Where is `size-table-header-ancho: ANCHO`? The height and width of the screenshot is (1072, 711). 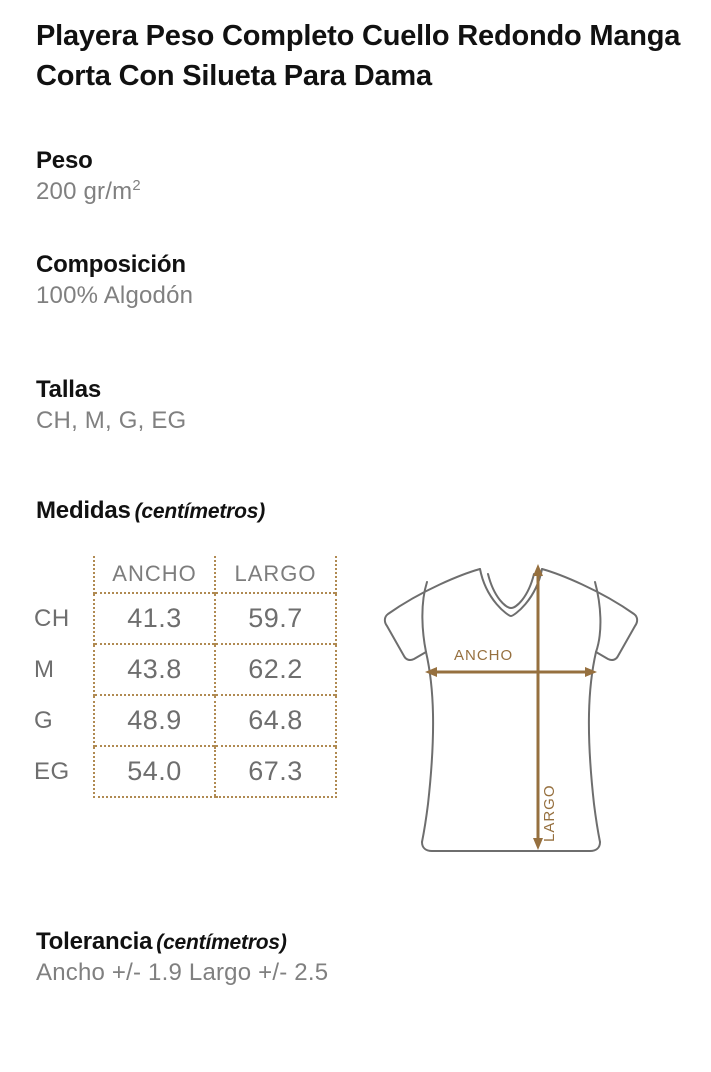
size-table-header-ancho: ANCHO is located at coordinates (154, 574).